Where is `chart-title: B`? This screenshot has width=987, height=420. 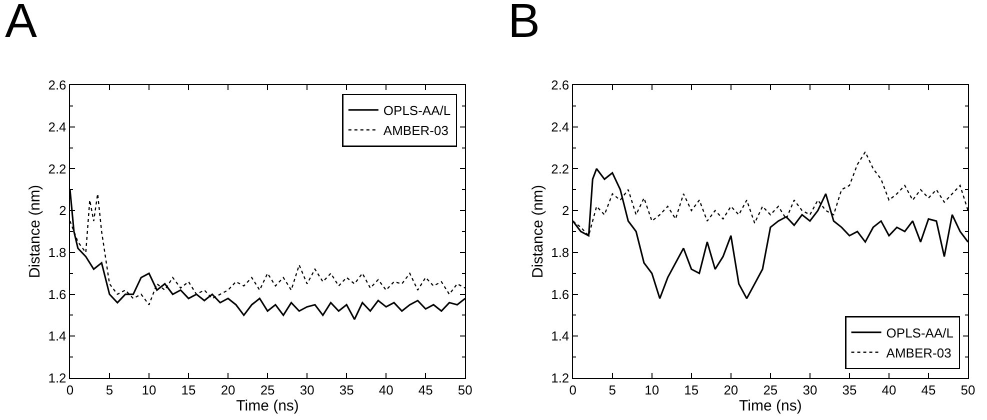 chart-title: B is located at coordinates (524, 24).